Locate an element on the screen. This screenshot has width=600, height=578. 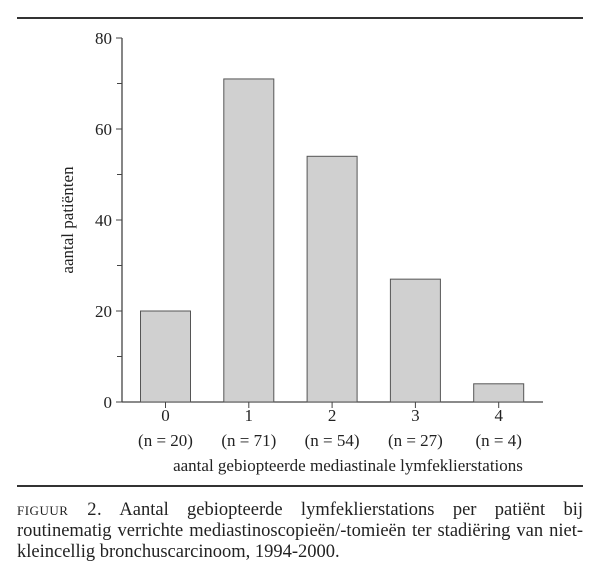
x-tick-sublabel: (n = 27) is located at coordinates (415, 440).